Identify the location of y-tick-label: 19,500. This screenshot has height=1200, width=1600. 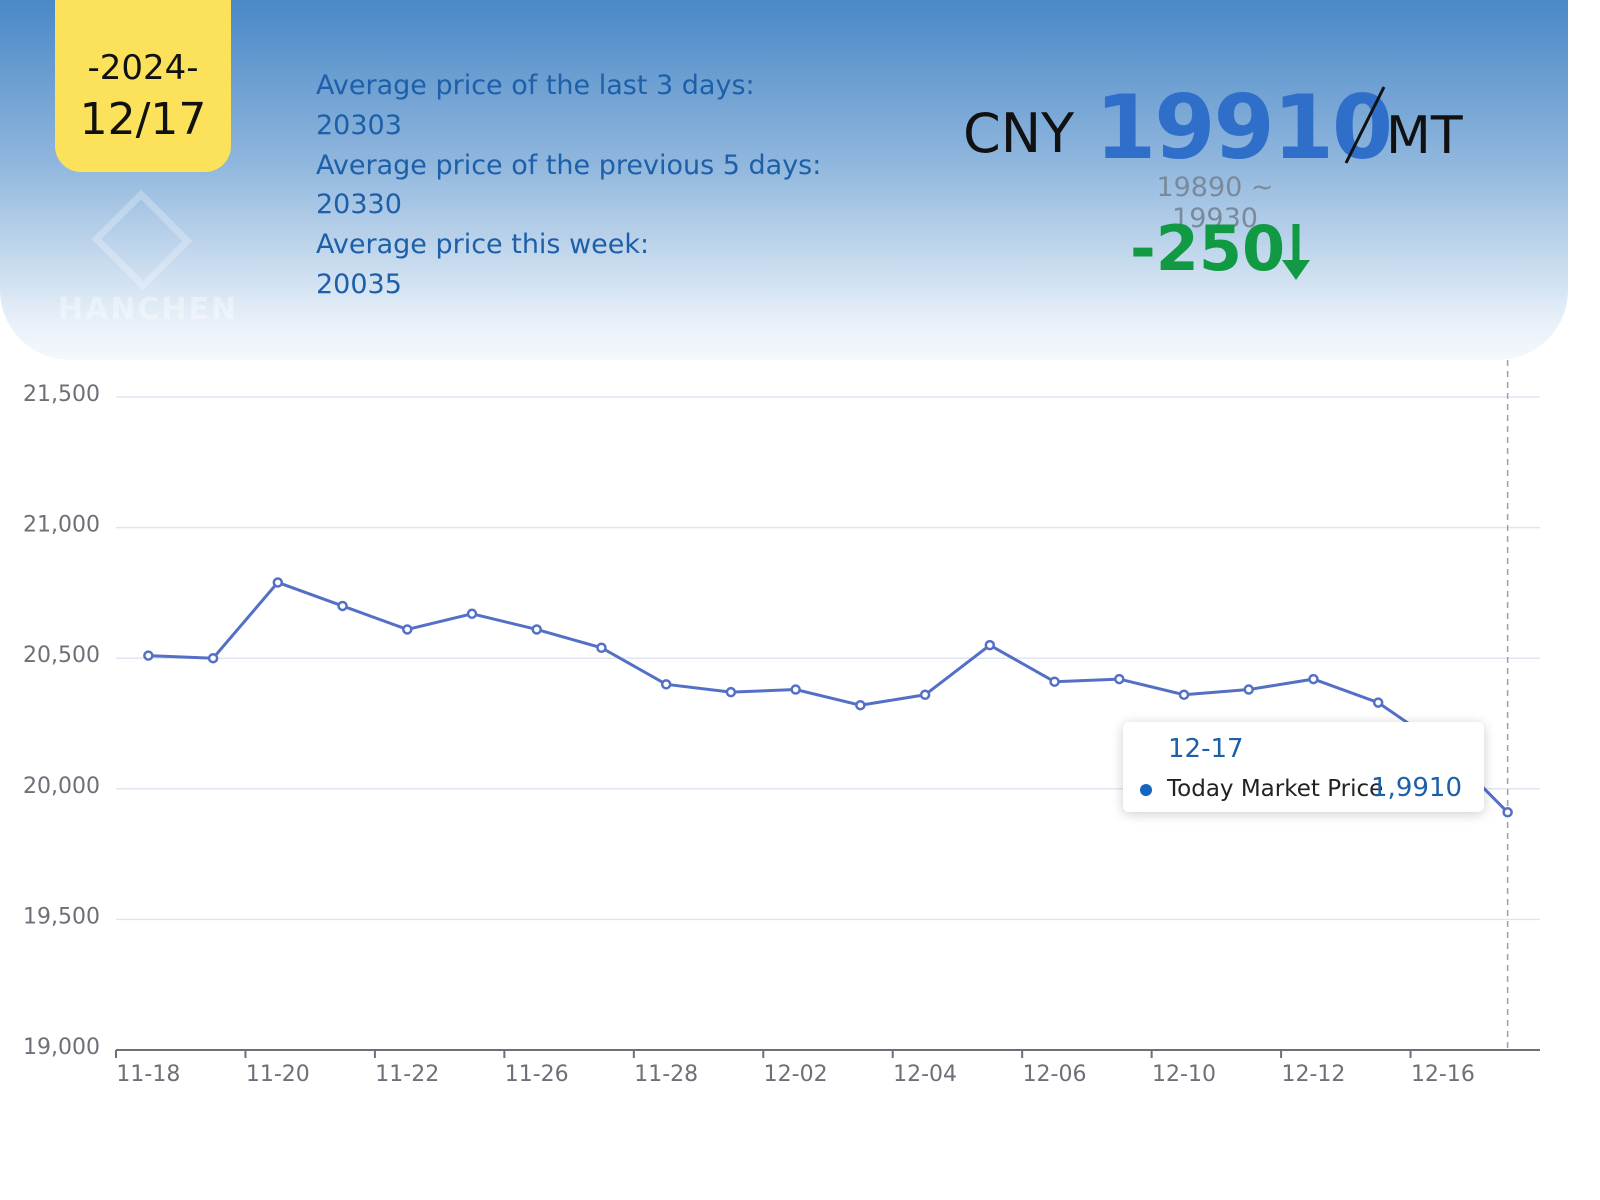
(61, 916).